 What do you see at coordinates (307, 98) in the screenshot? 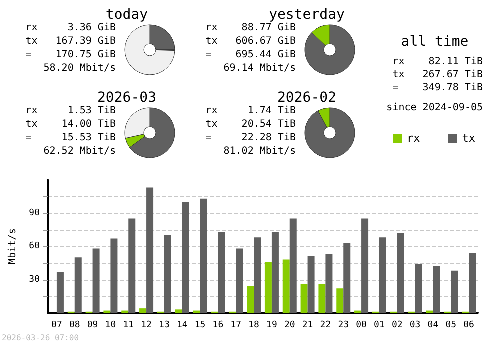
I see `chart-title: 2026-02` at bounding box center [307, 98].